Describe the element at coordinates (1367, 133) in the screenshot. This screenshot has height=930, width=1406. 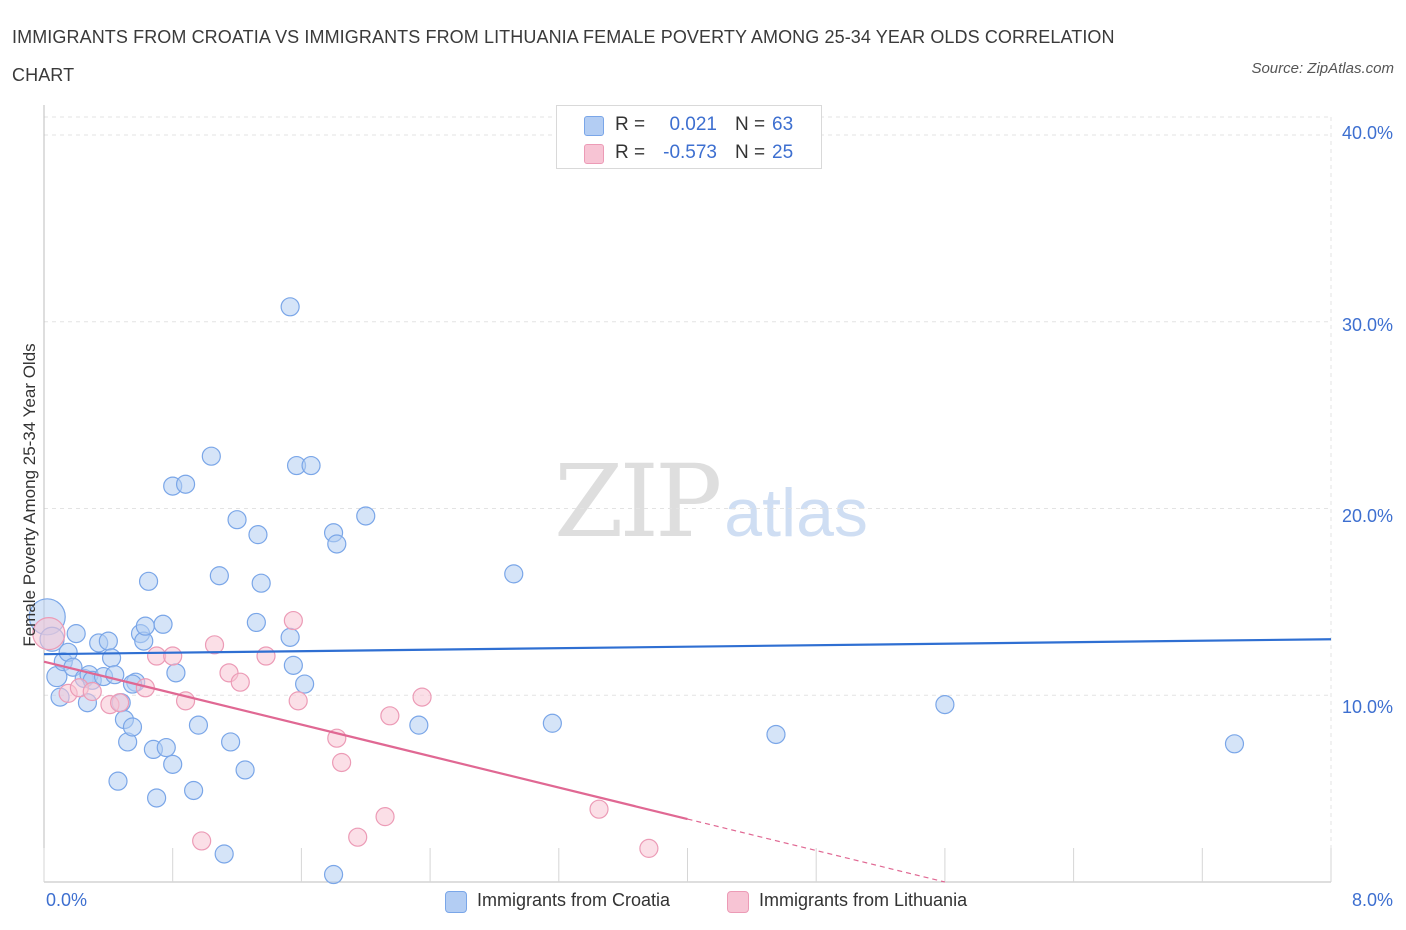
I see `y-tick-label-40: 40.0%` at that location.